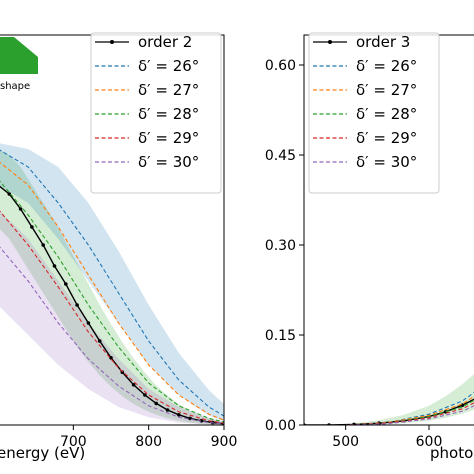  I want to click on right-y-ticks: 0.00 0.15 0.30 0.45 0.60, so click(284, 246).